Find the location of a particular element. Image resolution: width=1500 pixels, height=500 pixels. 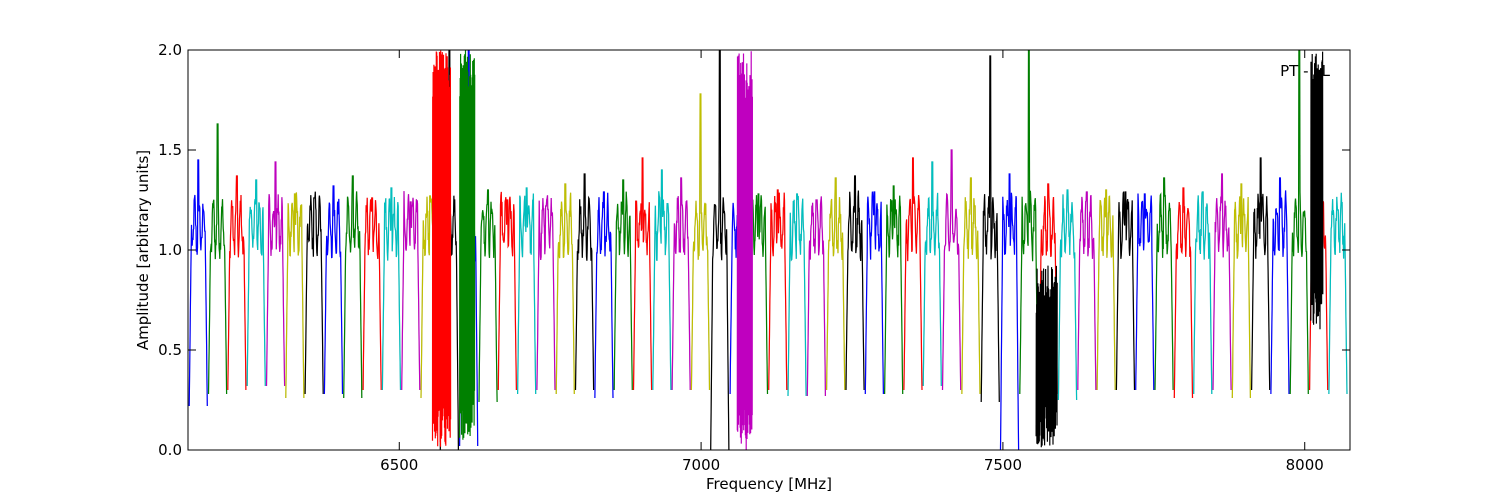

x-tick-label: 6500 is located at coordinates (399, 465).